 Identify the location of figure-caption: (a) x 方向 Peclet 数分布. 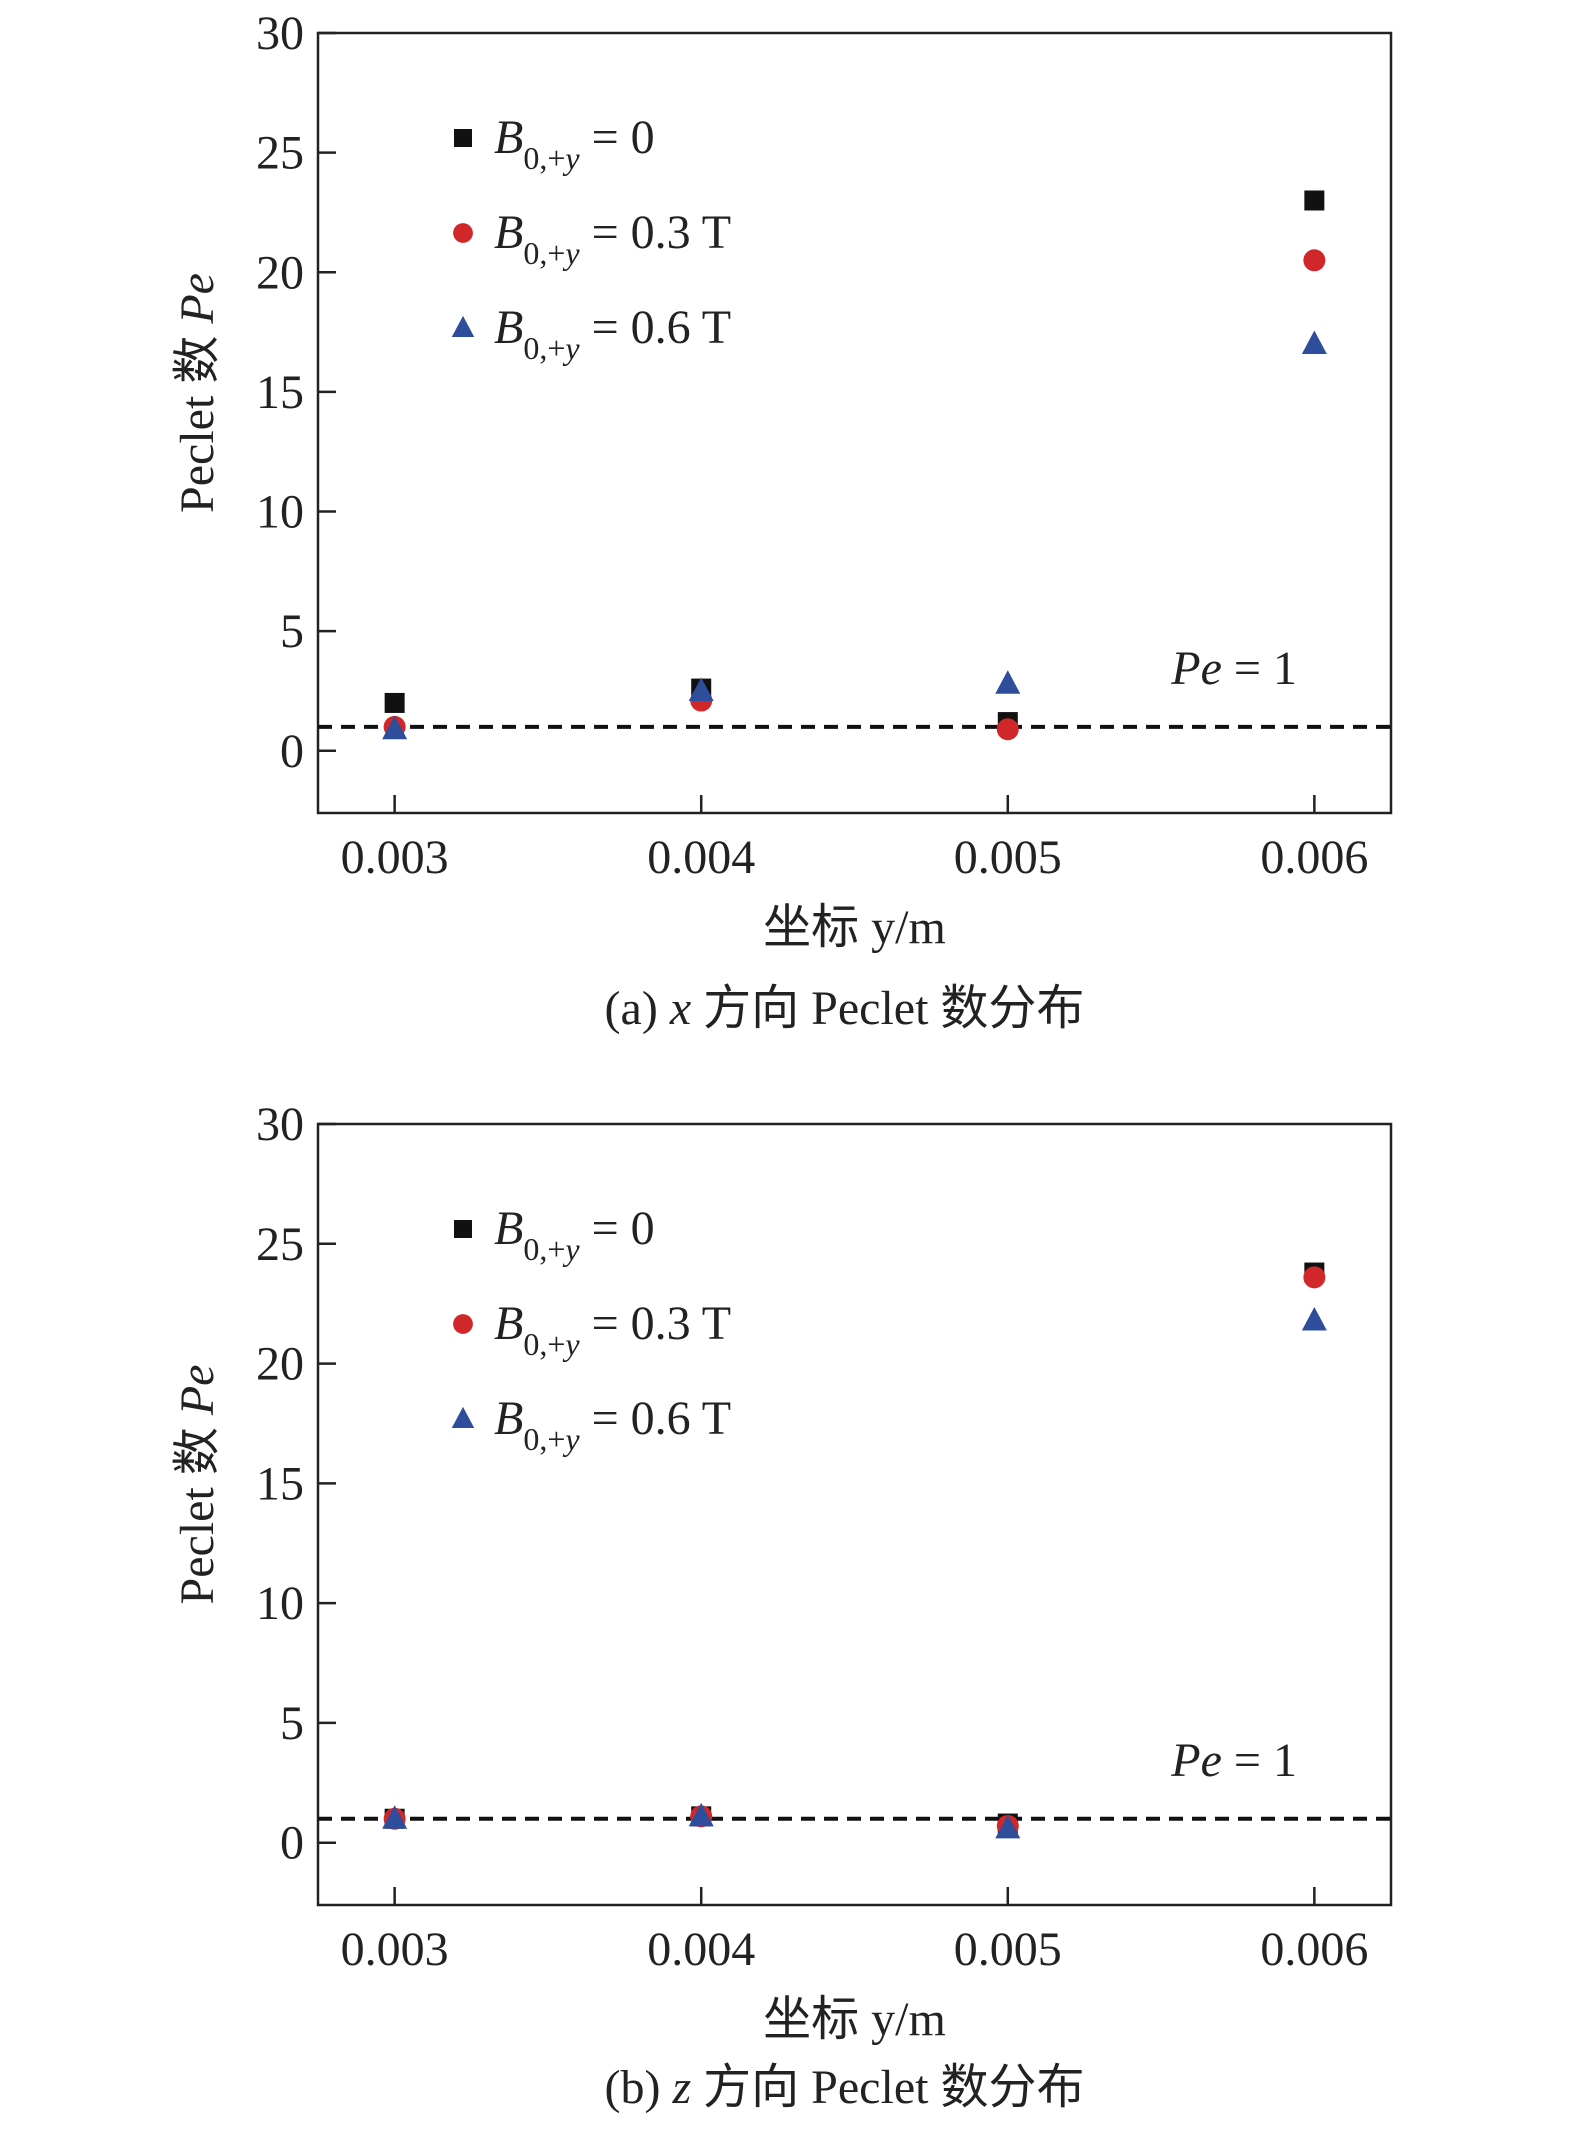
(845, 1008).